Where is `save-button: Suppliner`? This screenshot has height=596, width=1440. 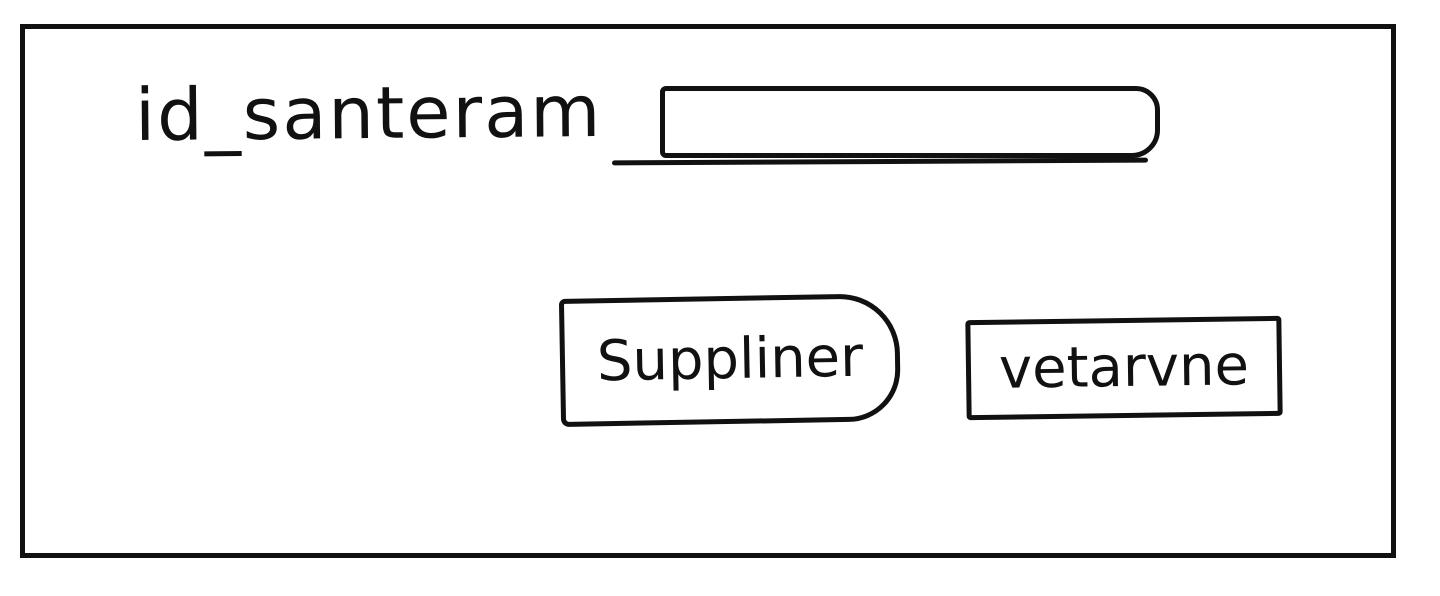 save-button: Suppliner is located at coordinates (730, 360).